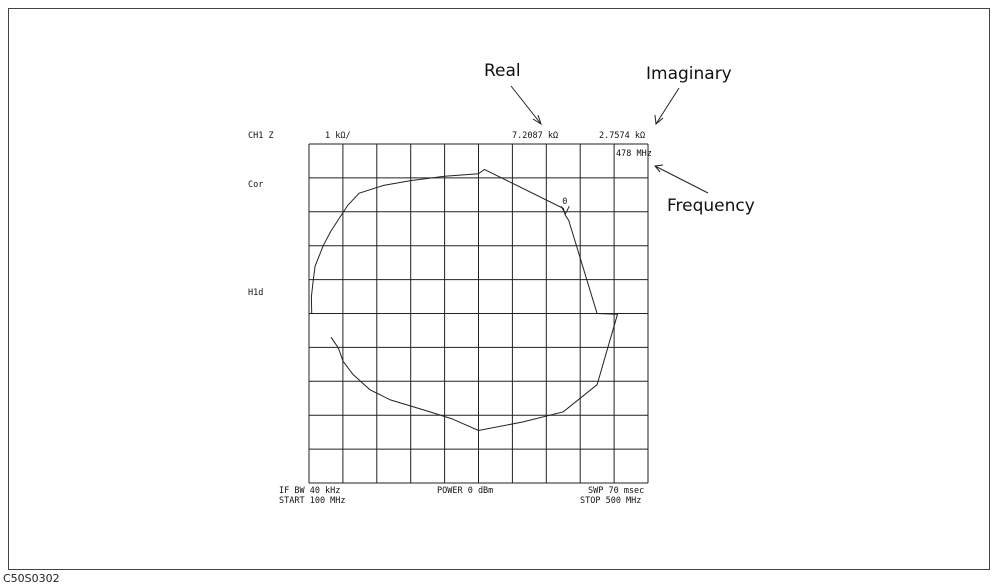 Image resolution: width=999 pixels, height=587 pixels. I want to click on footer-stop: STOP 500 MHz, so click(610, 501).